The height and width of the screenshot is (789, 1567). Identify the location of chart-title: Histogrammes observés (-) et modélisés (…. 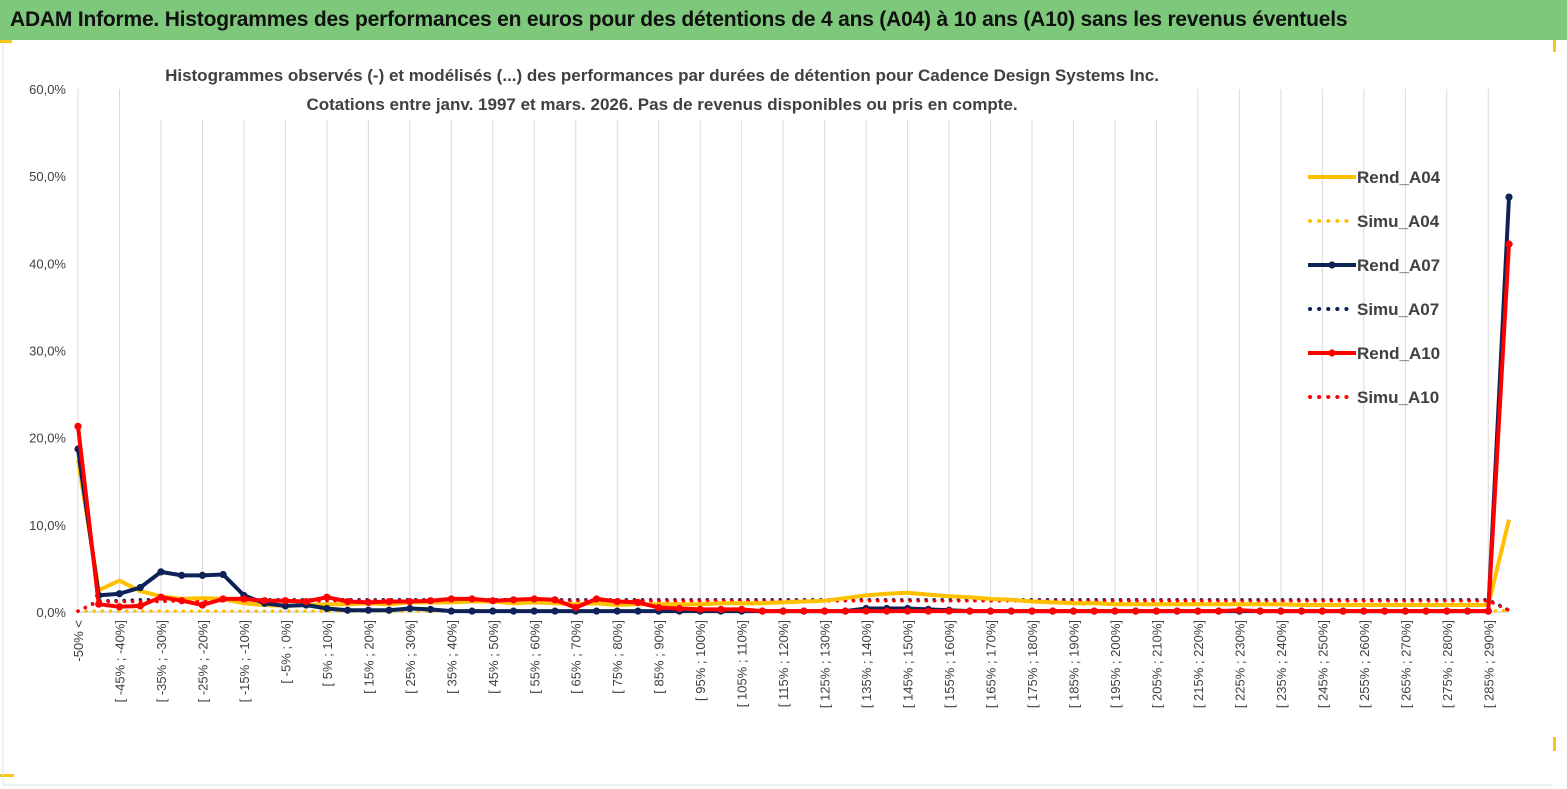
(665, 87).